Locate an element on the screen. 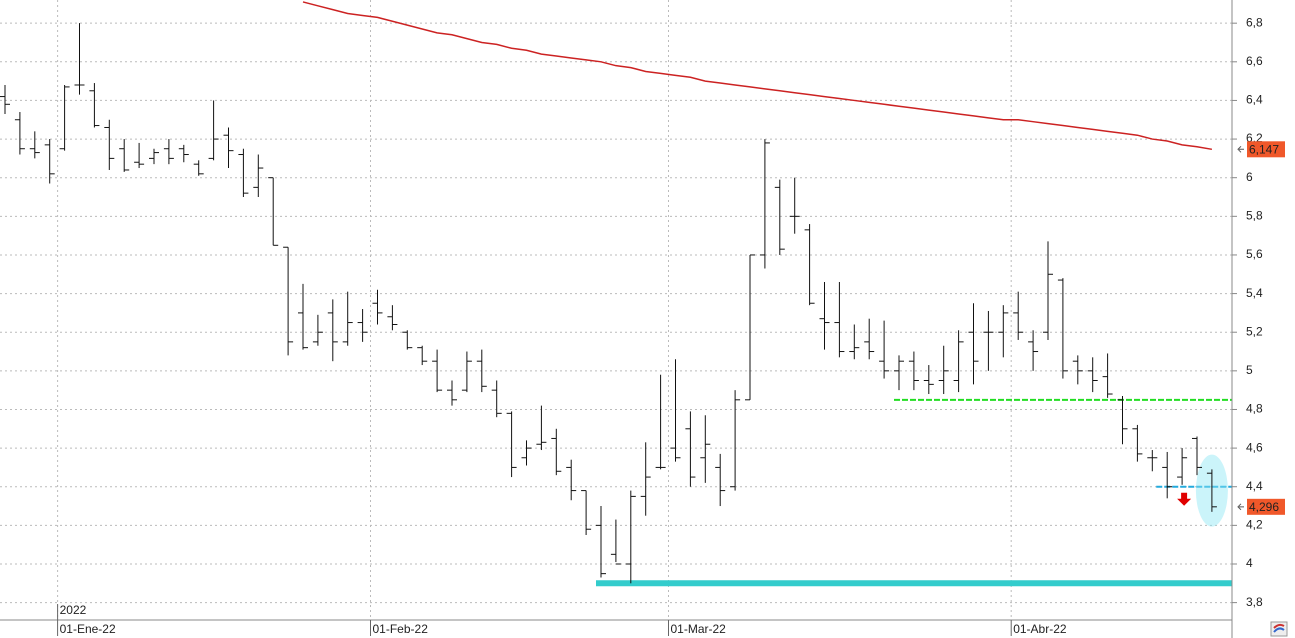 The width and height of the screenshot is (1295, 638). down-arrow is located at coordinates (1184, 499).